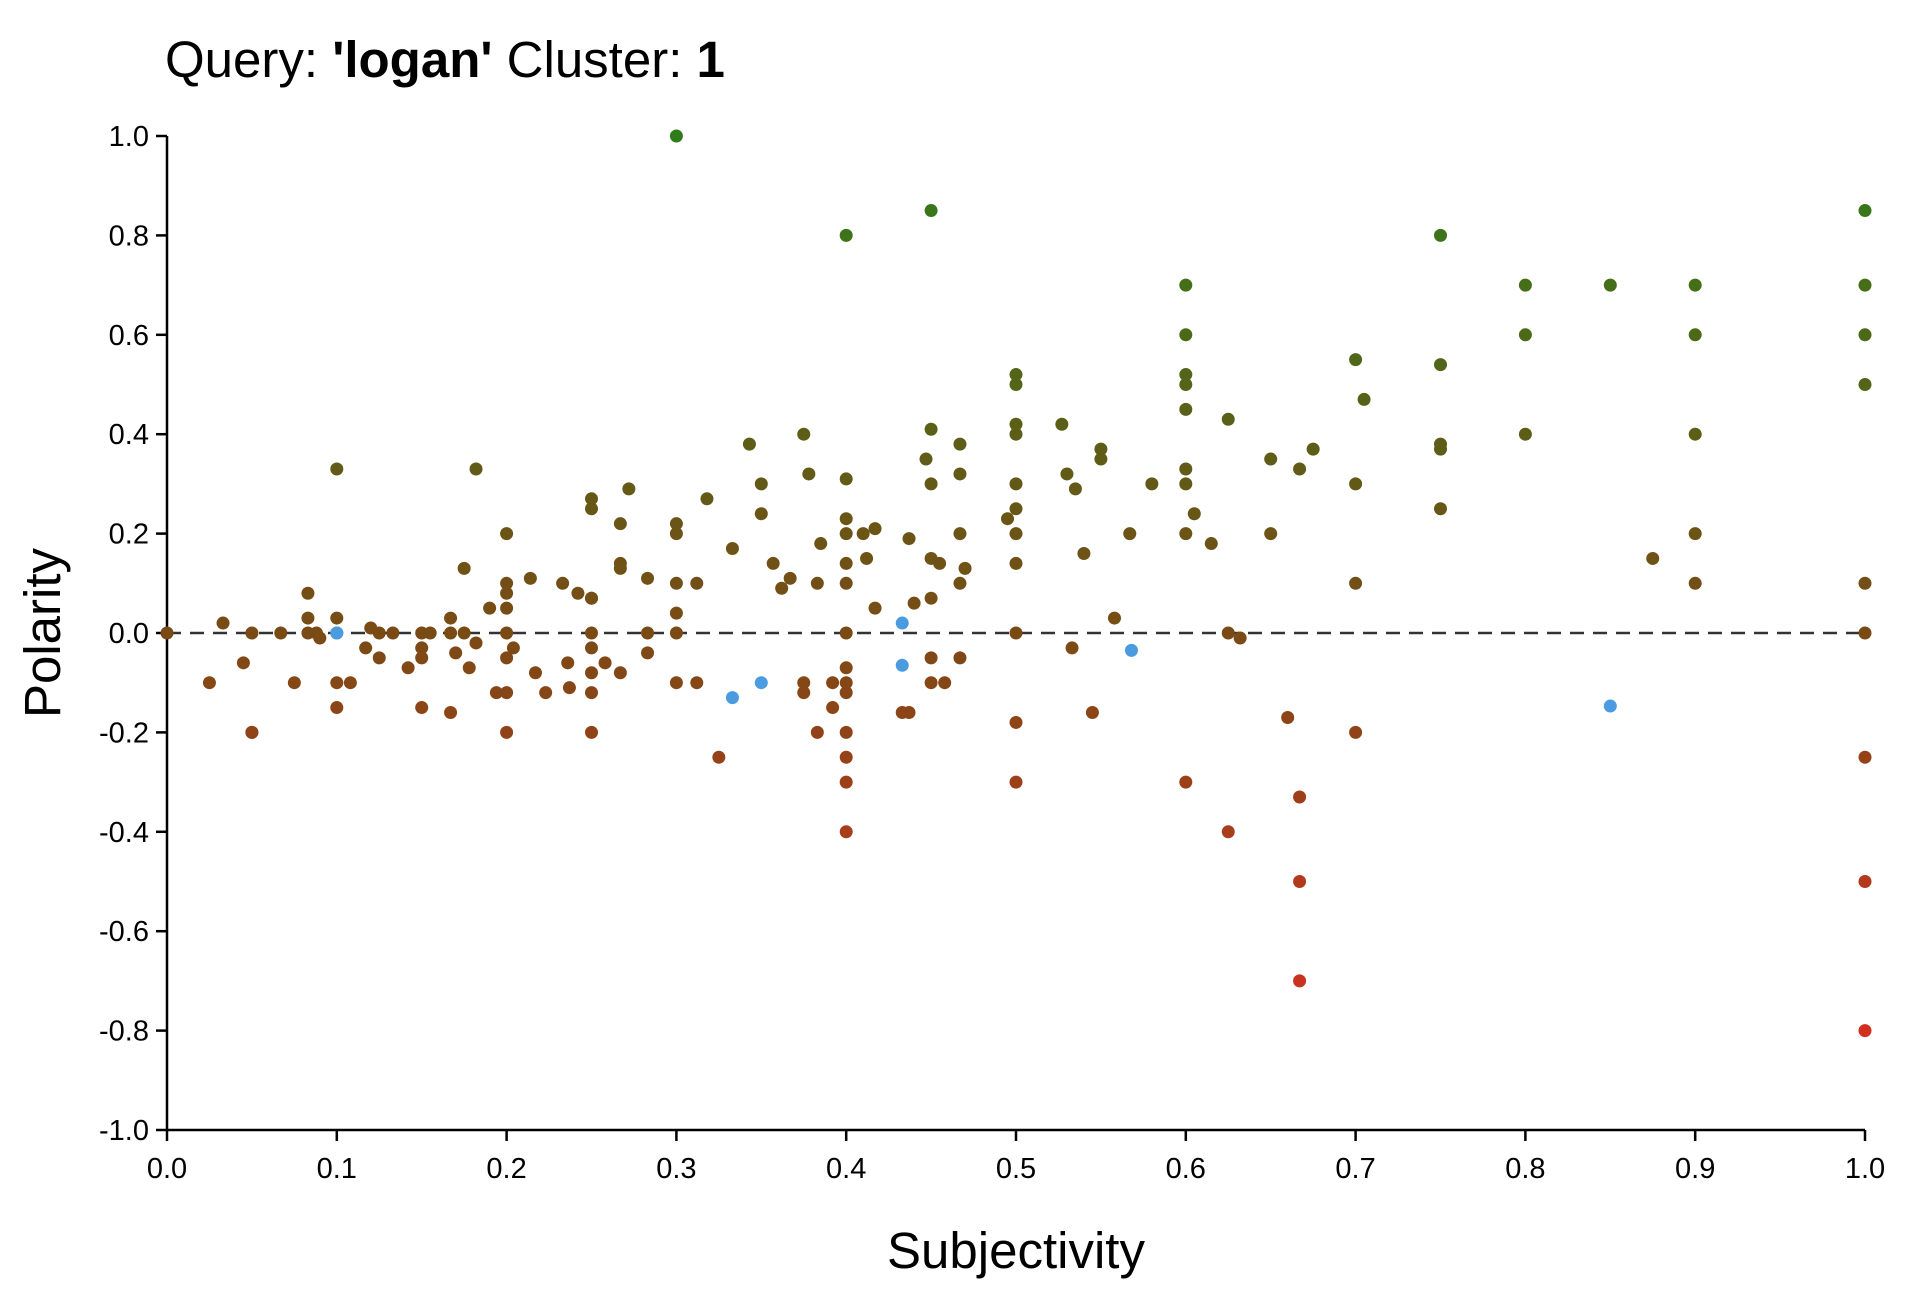 The width and height of the screenshot is (1914, 1290). I want to click on y-axis: 1.0 0.8 0.6 0.4 0.2 0.0 -0.2 -0.4 -0.6 -0.8 -1.0, so click(134, 634).